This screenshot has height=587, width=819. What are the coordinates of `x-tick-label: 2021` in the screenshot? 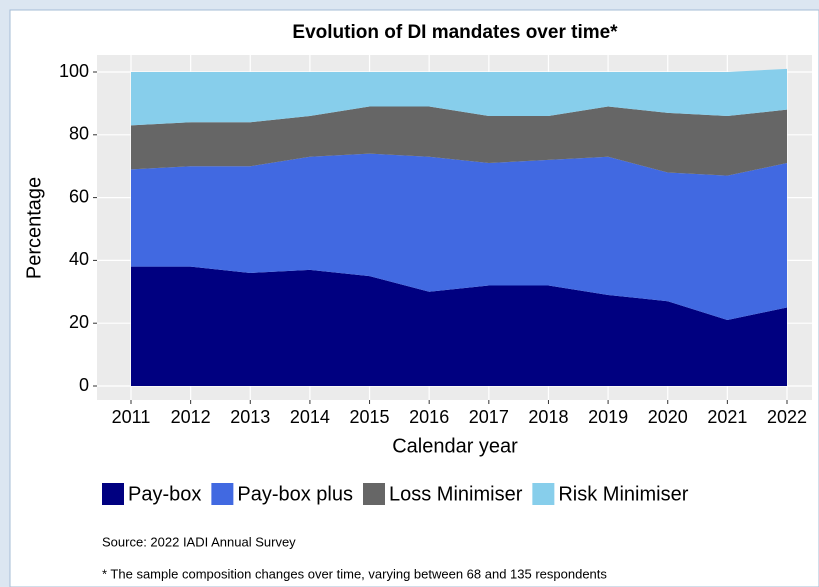 It's located at (727, 417).